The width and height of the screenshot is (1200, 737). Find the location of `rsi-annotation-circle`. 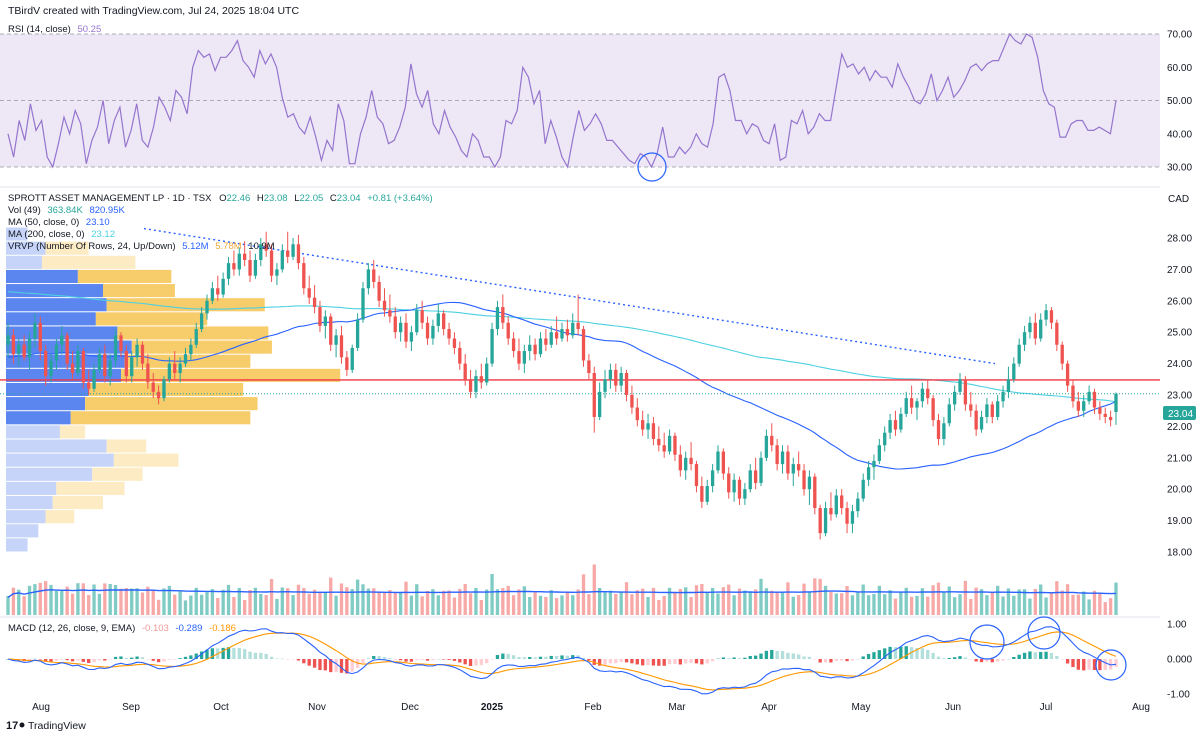

rsi-annotation-circle is located at coordinates (652, 167).